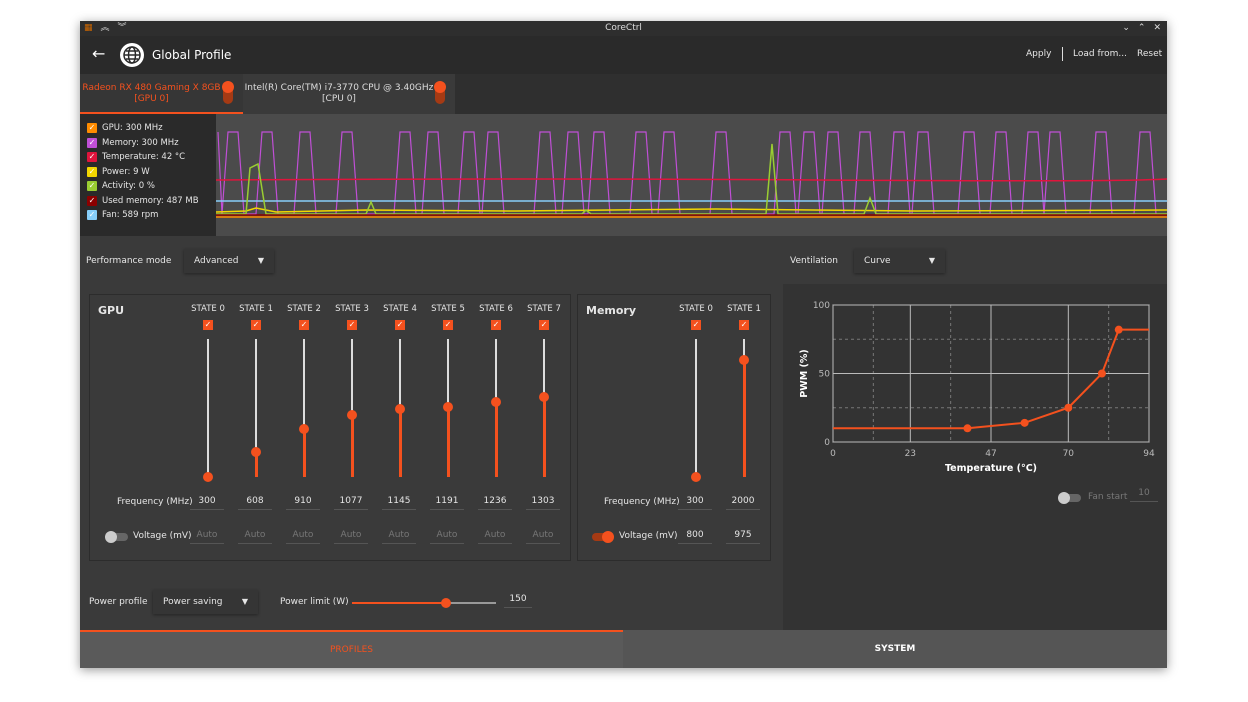 The width and height of the screenshot is (1248, 702). What do you see at coordinates (351, 649) in the screenshot?
I see `tab-profiles: PROFILES` at bounding box center [351, 649].